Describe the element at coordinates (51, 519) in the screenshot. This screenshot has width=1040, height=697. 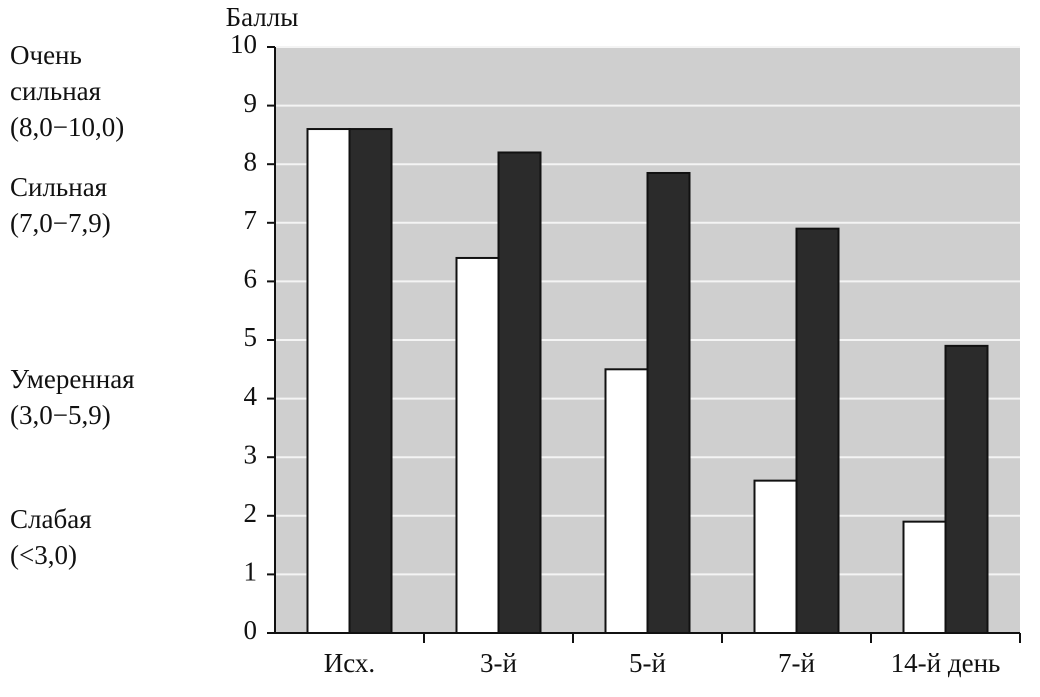
I see `annotation: Слабая` at that location.